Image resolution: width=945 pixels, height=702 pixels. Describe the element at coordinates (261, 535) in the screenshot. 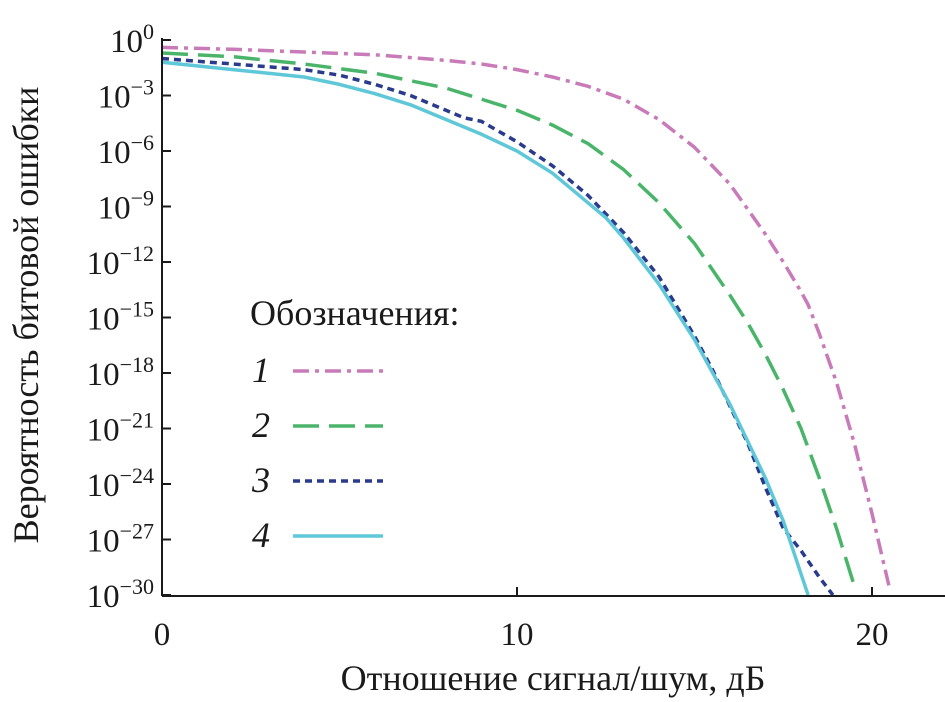

I see `legend-label-4: 4` at that location.